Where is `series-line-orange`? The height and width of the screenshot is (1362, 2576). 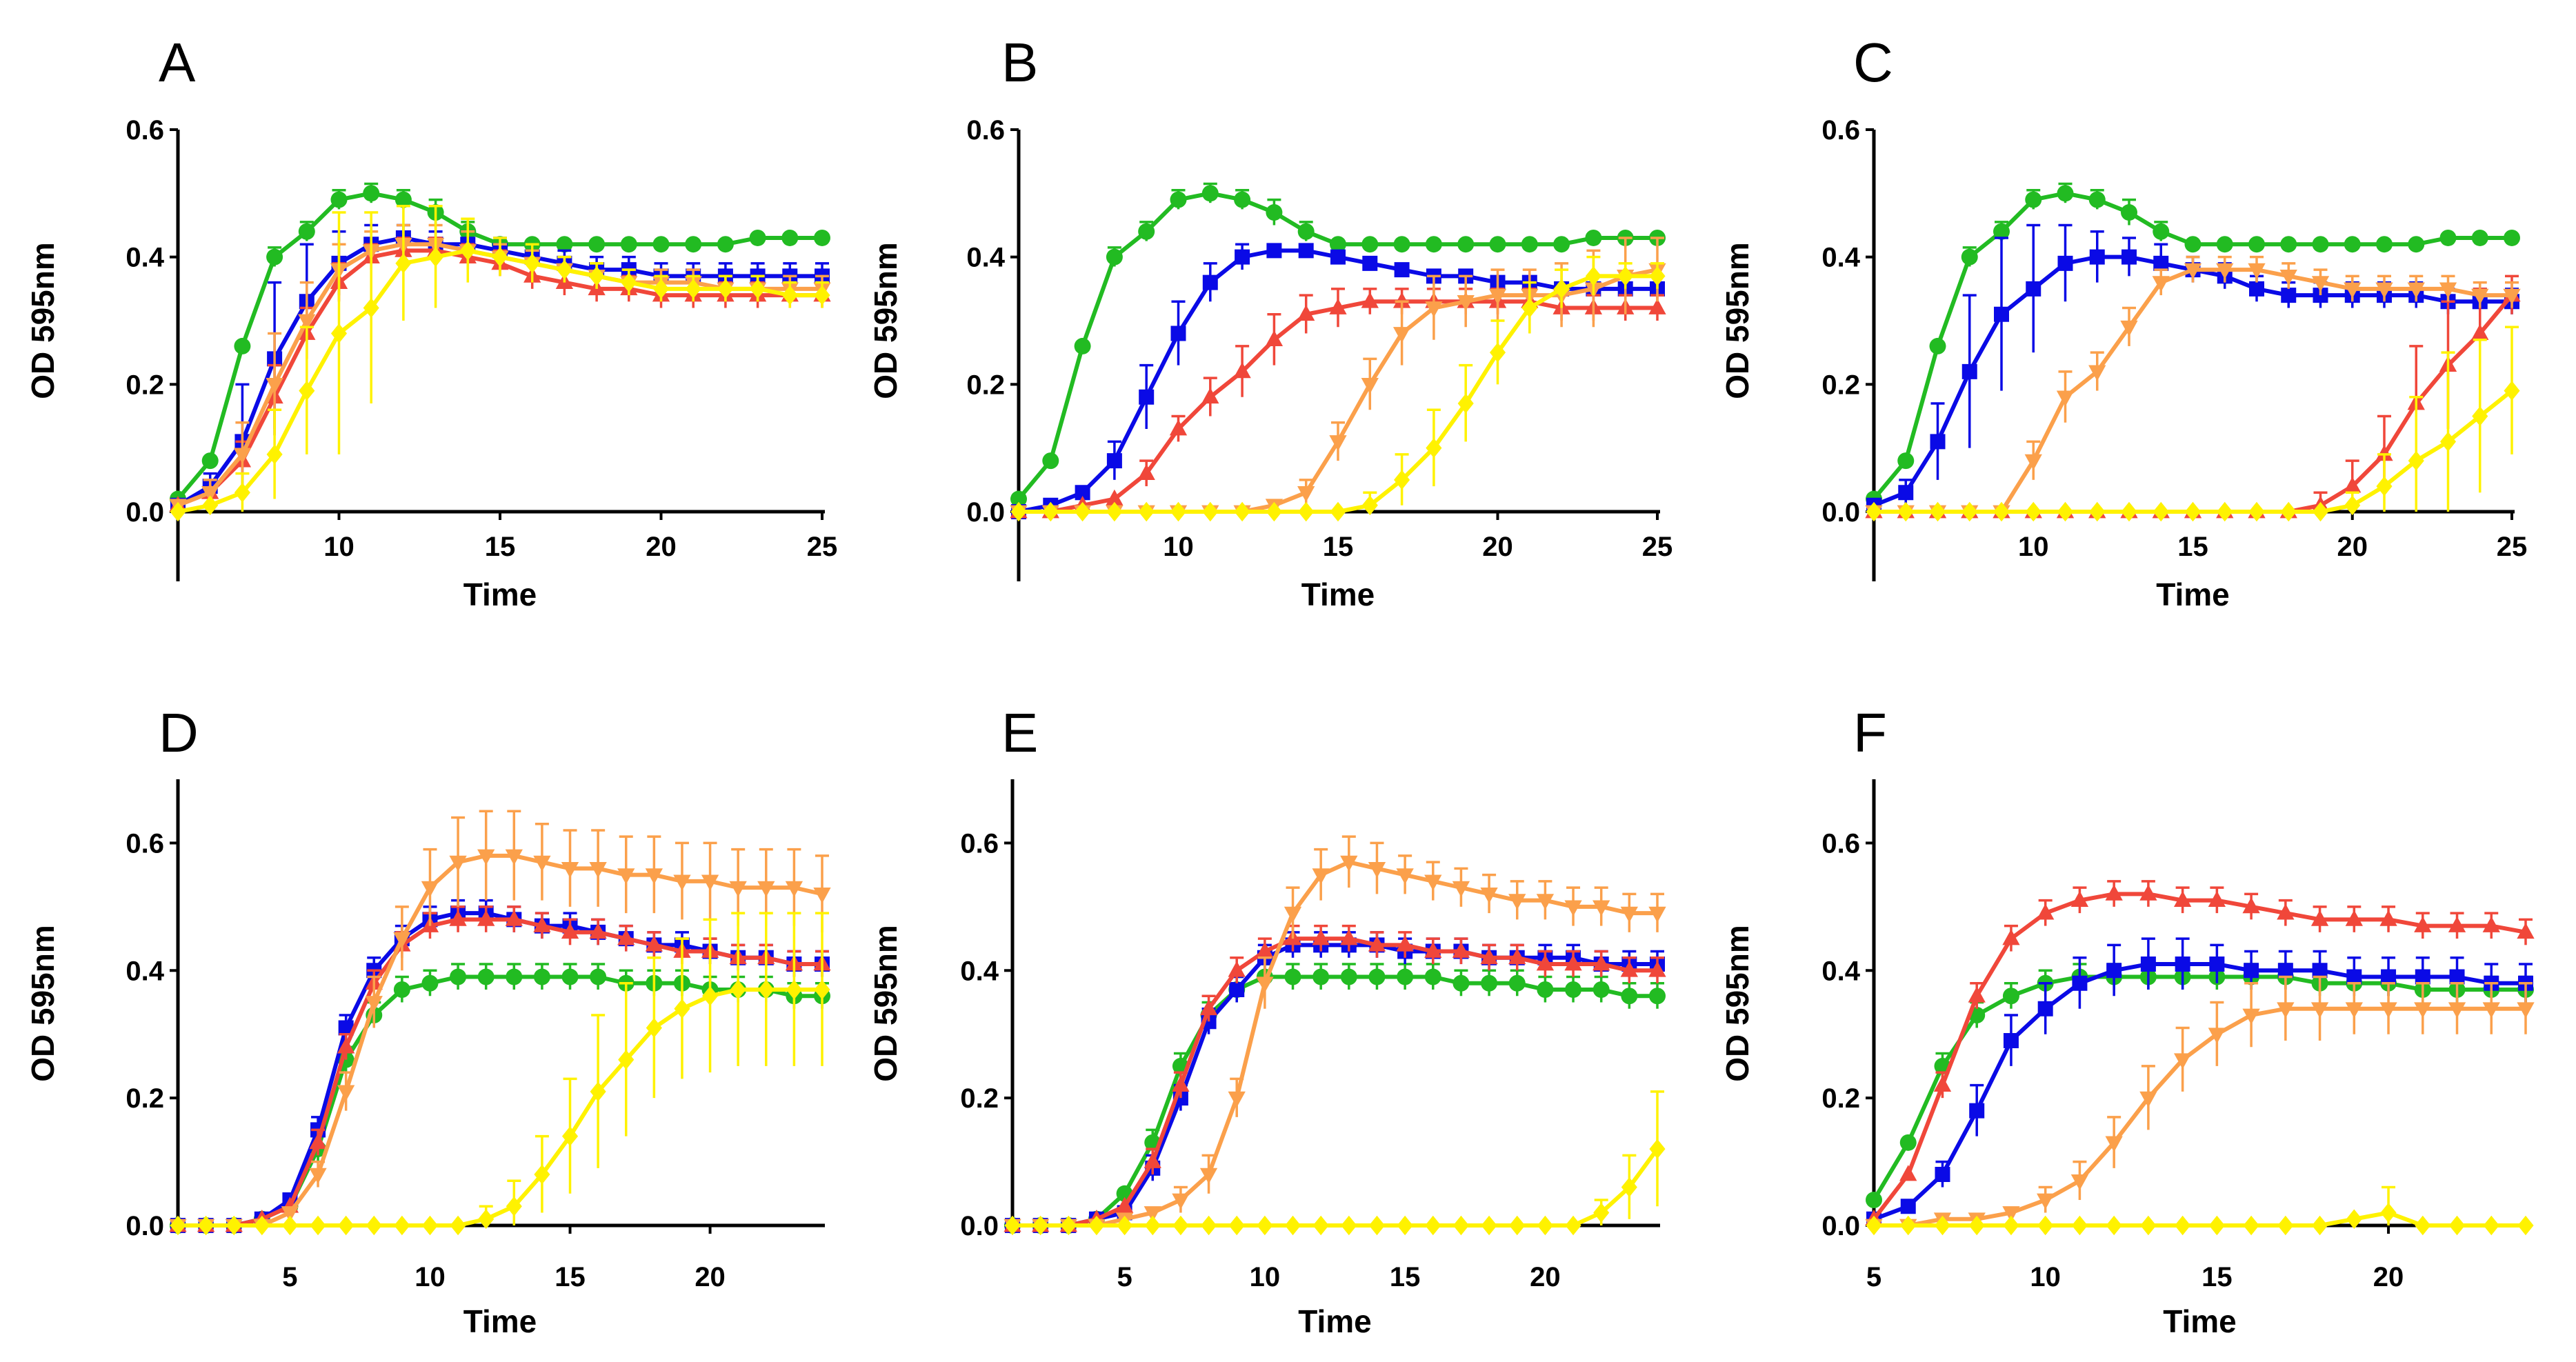 series-line-orange is located at coordinates (500, 1041).